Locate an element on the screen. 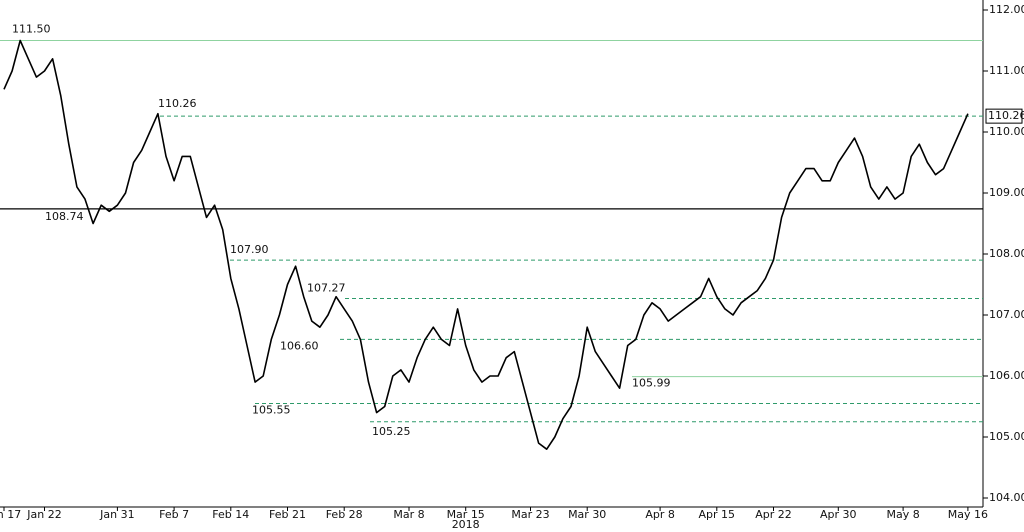 The width and height of the screenshot is (1024, 532). last-price-box is located at coordinates (1004, 116).